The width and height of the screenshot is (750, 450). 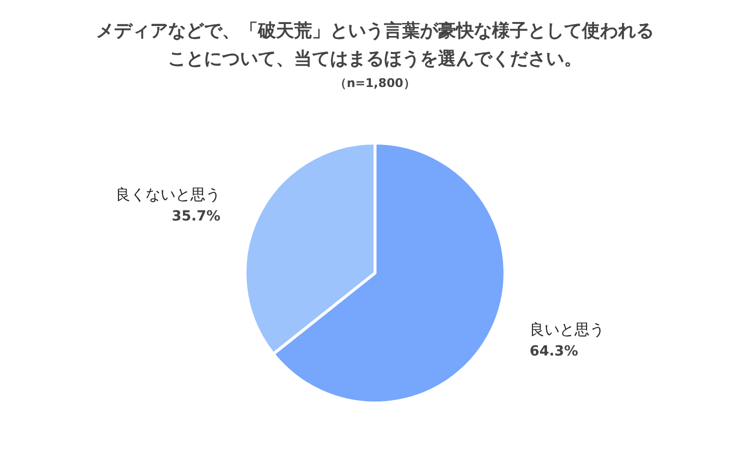 I want to click on slice-label: 良くないと思う, so click(x=167, y=195).